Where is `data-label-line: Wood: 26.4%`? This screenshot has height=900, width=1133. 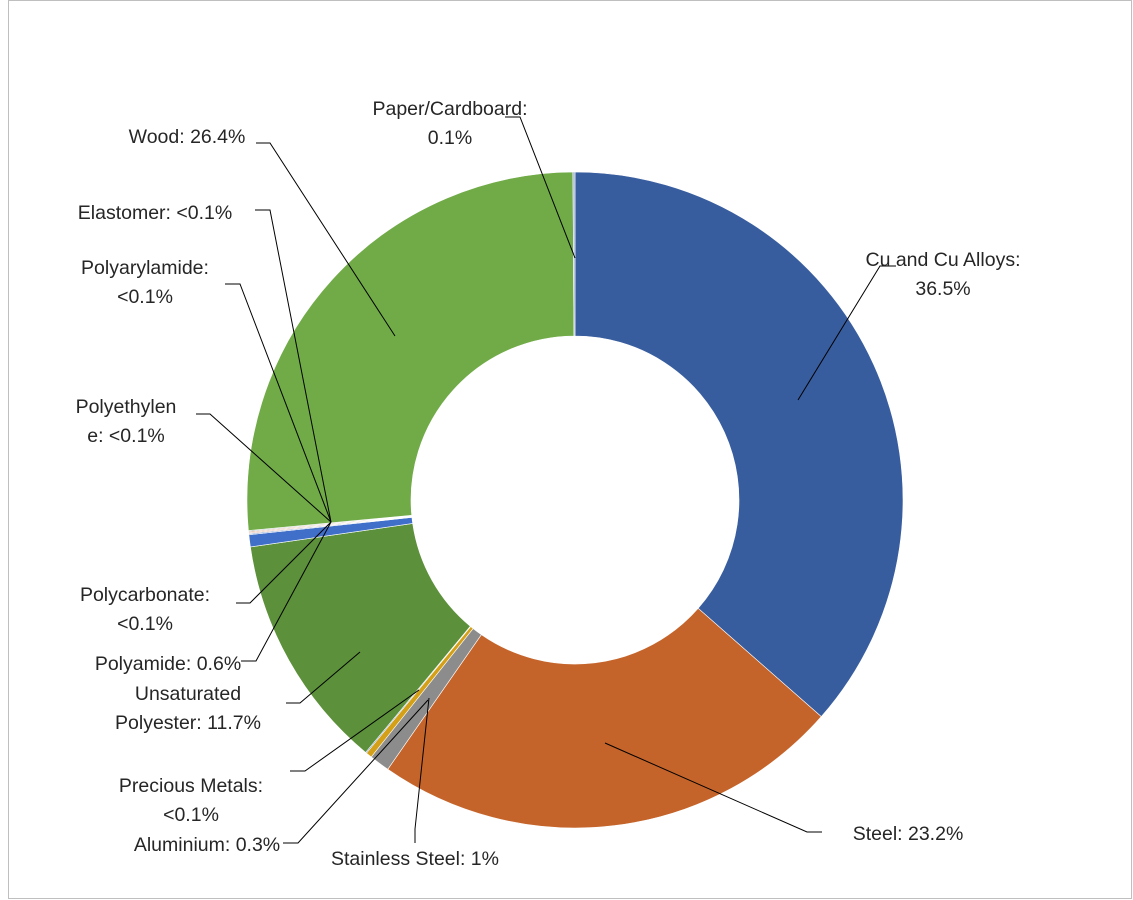 data-label-line: Wood: 26.4% is located at coordinates (187, 137).